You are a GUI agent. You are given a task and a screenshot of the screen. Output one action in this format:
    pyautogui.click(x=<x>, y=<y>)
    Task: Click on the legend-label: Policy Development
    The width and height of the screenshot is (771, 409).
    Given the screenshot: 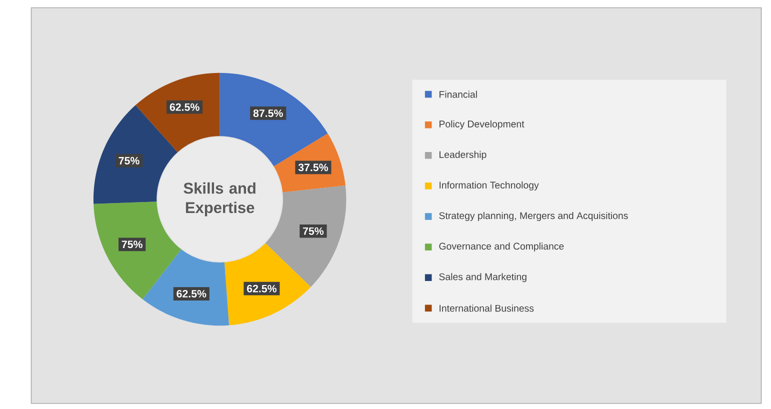 What is the action you would take?
    pyautogui.click(x=482, y=125)
    